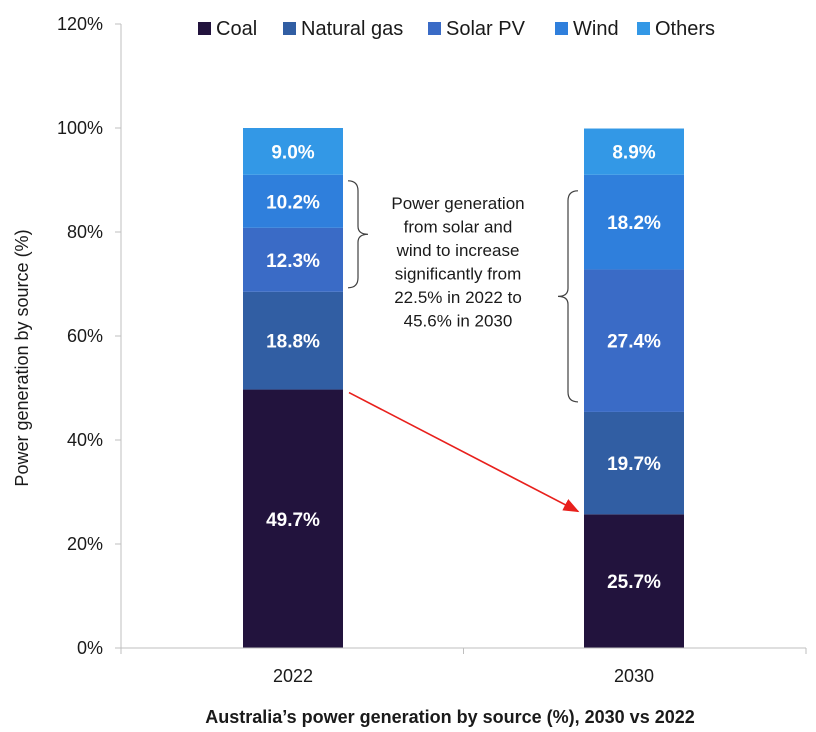 The width and height of the screenshot is (816, 732). I want to click on y-tick-label: 120%, so click(80, 24).